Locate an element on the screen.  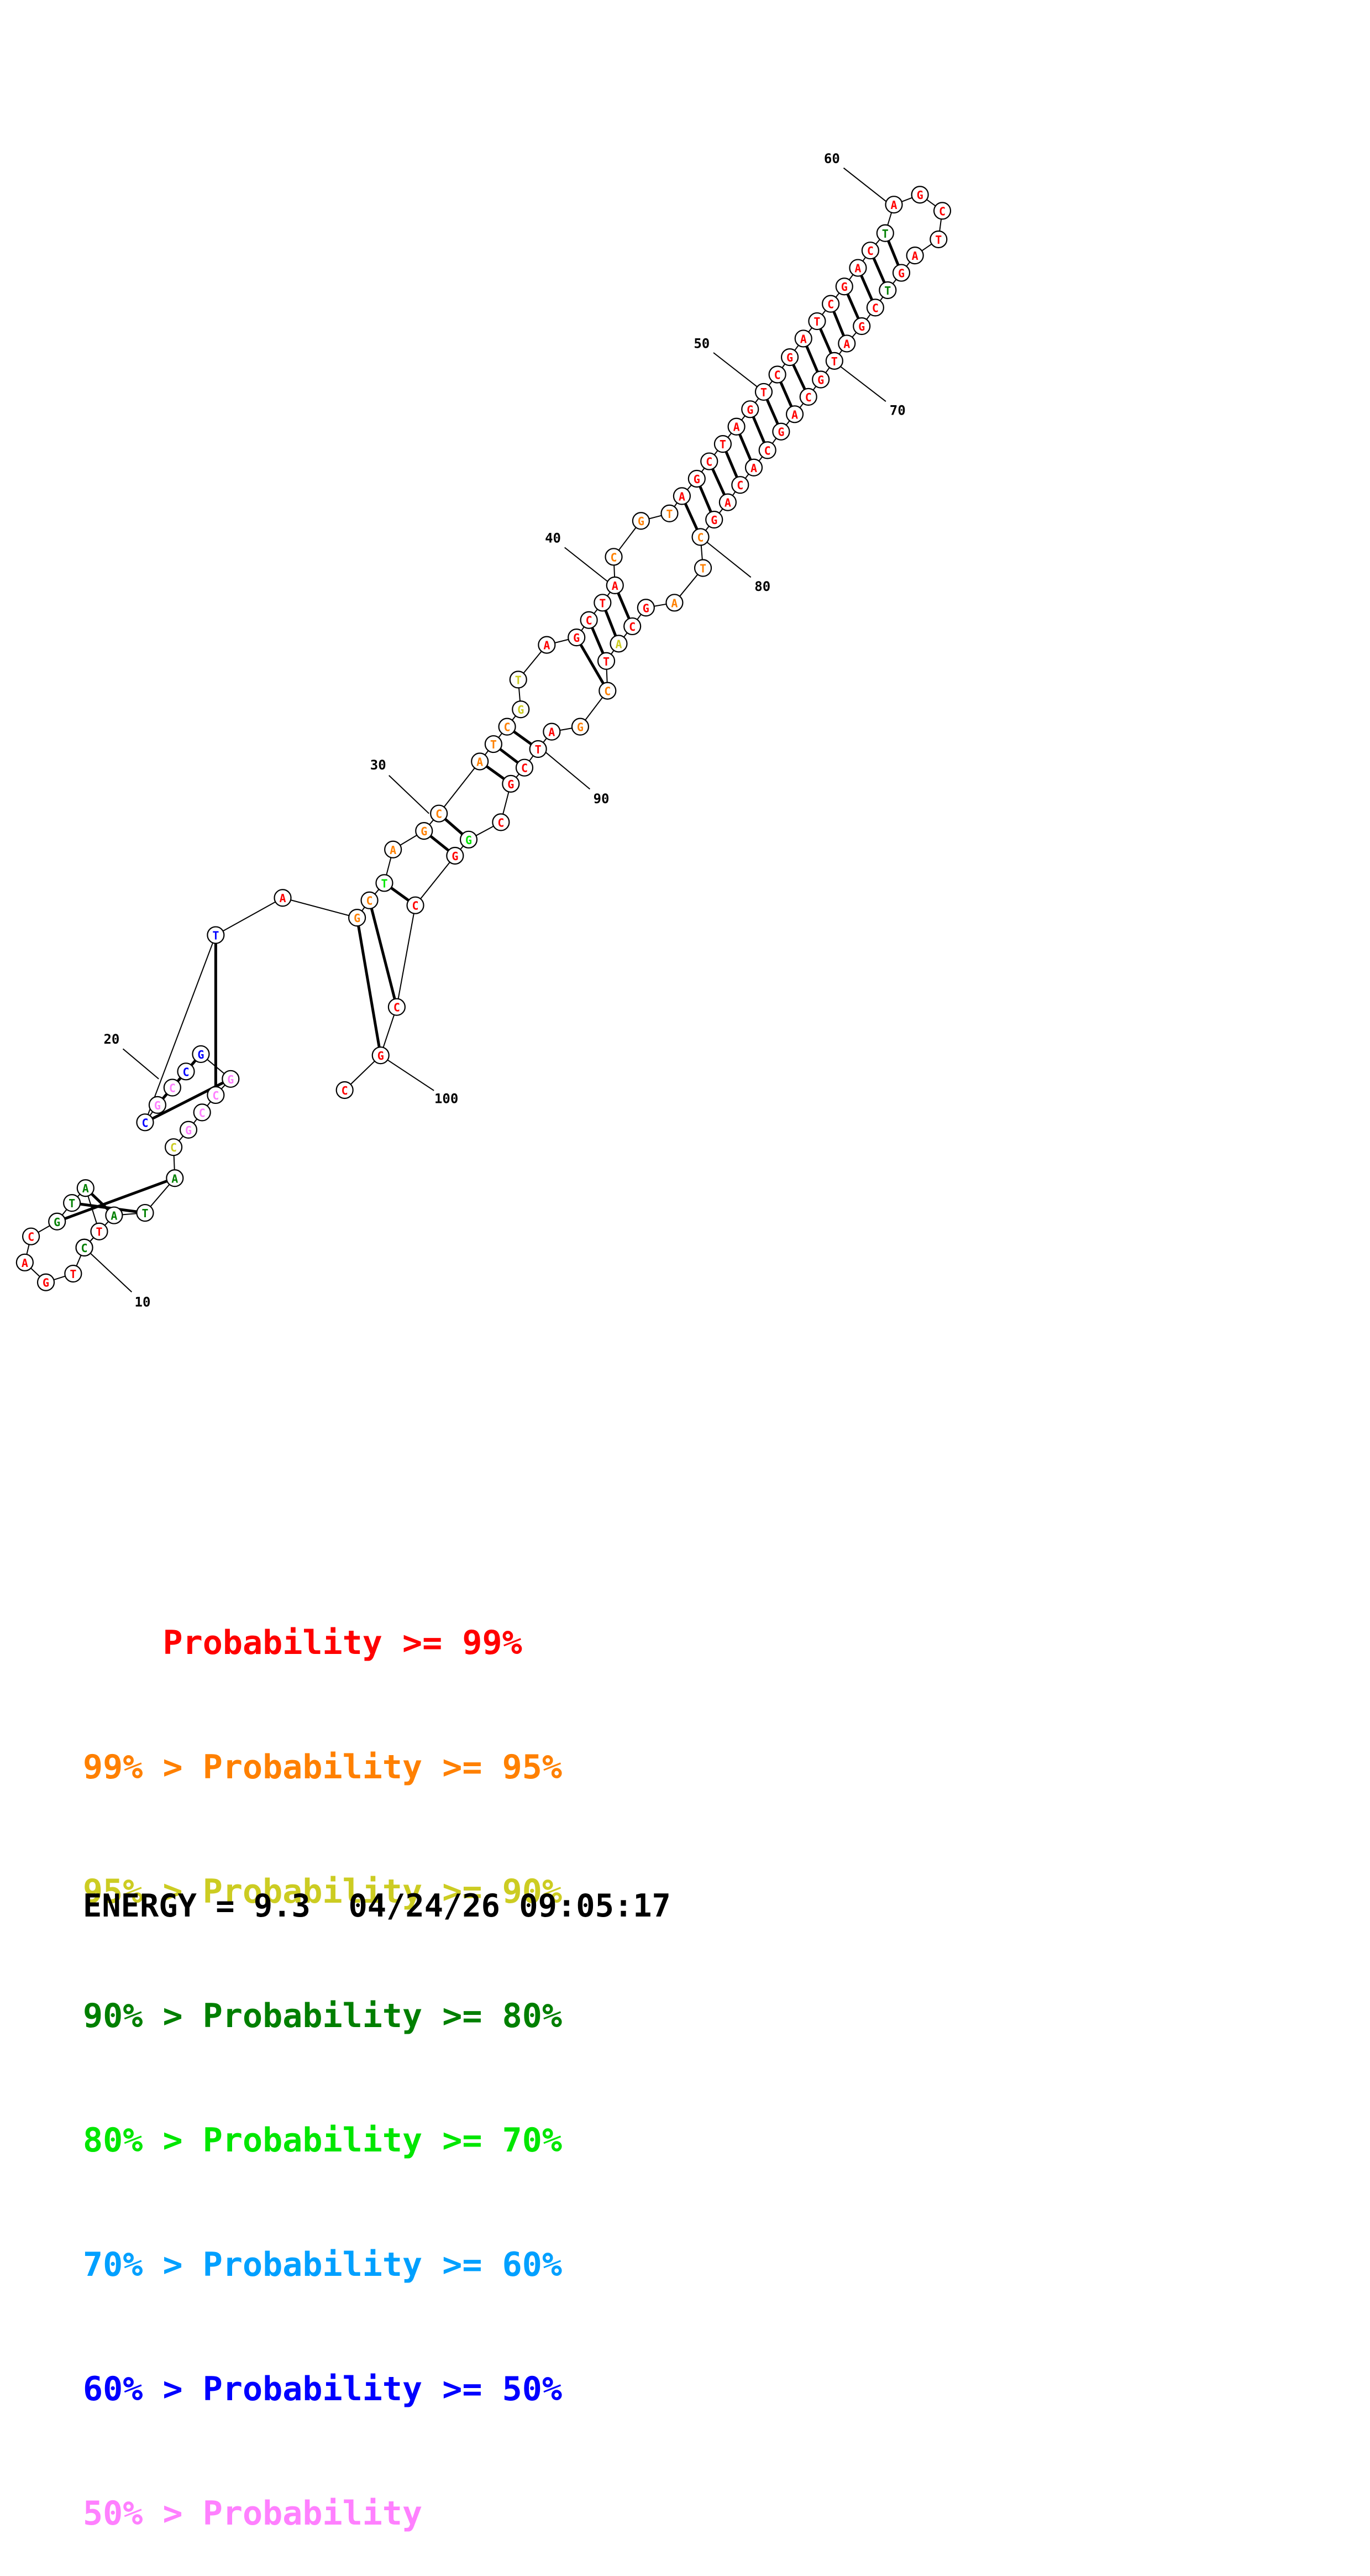
legend-prefix: 99% > is located at coordinates (143, 1767).